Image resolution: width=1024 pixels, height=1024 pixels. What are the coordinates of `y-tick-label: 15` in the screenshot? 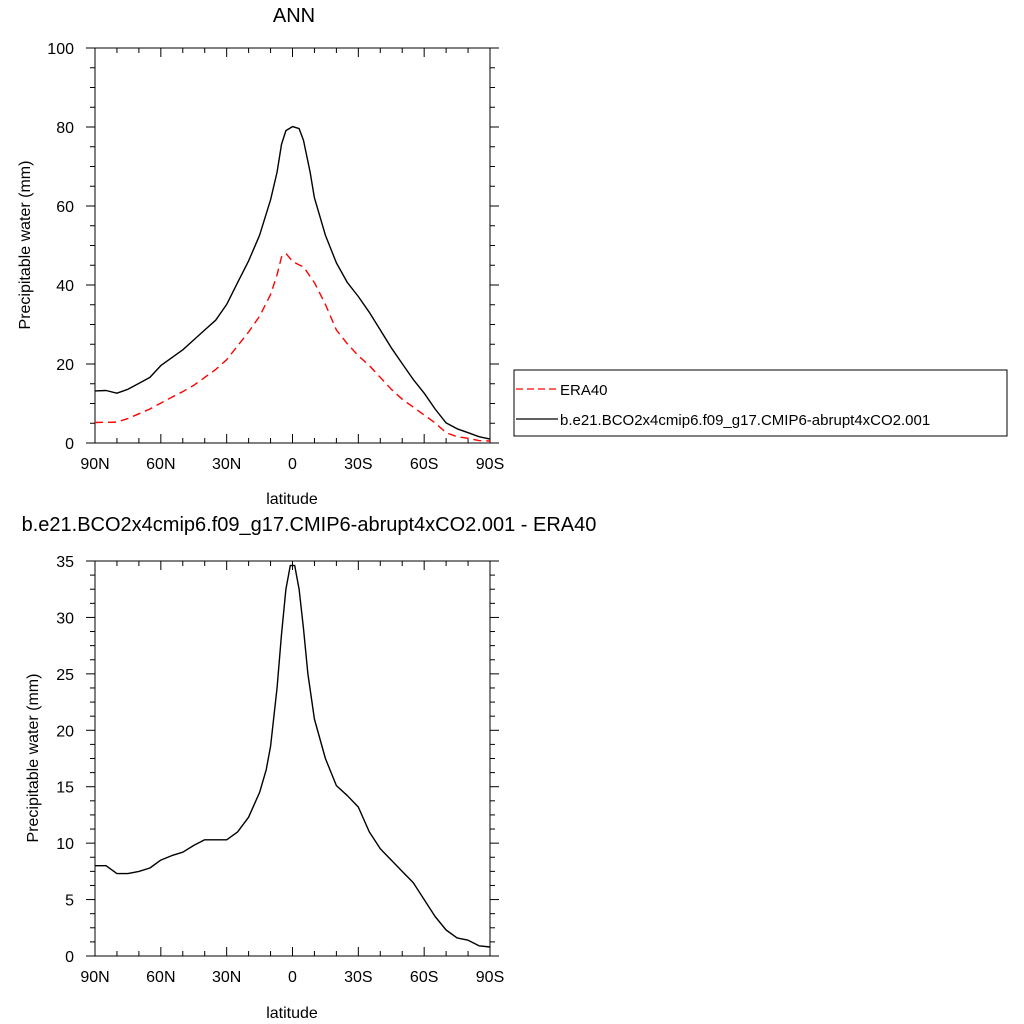 It's located at (65, 788).